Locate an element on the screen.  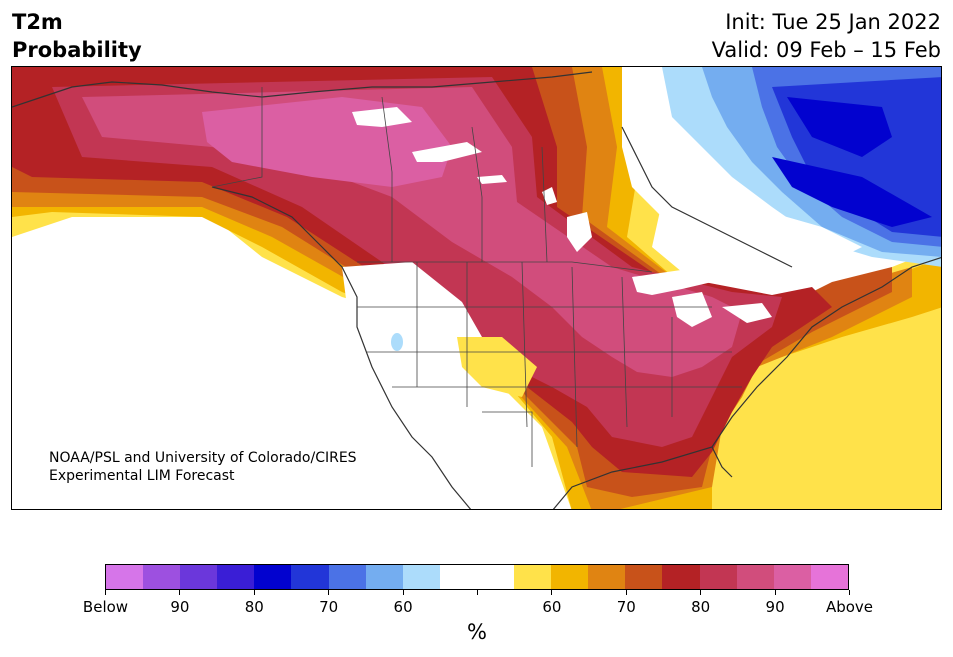
title-quantity: Probability is located at coordinates (77, 50).